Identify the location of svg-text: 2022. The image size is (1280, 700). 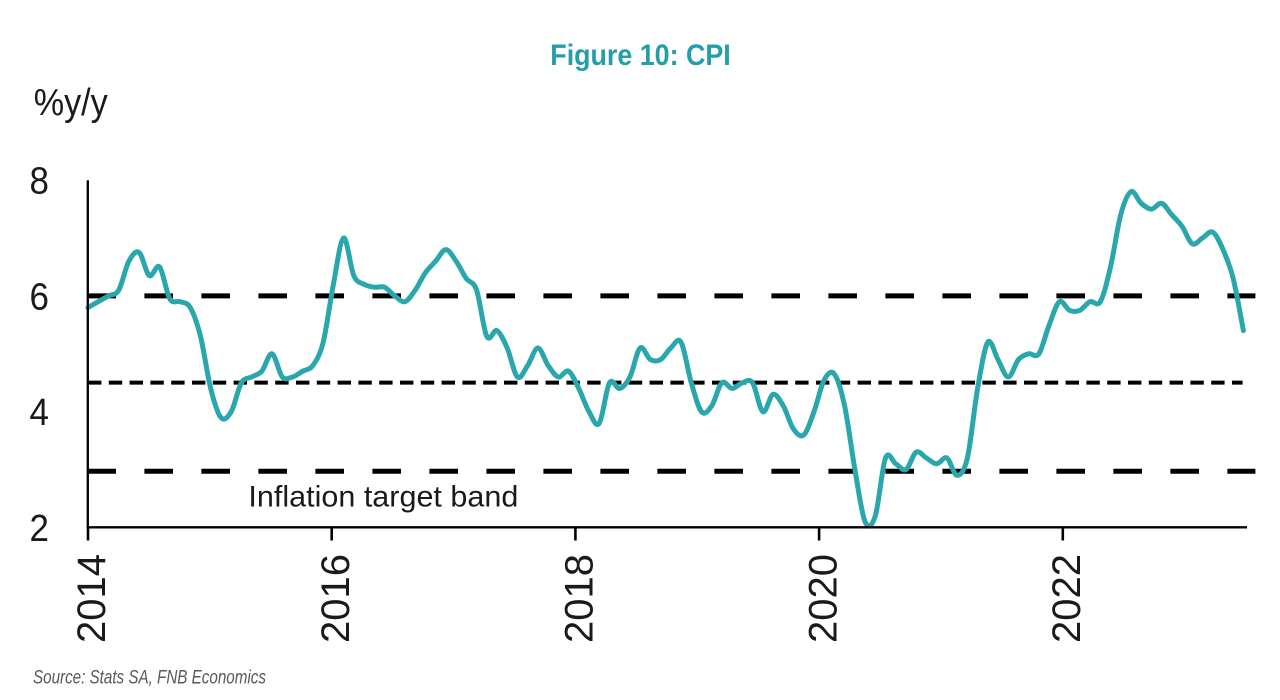
(1067, 598).